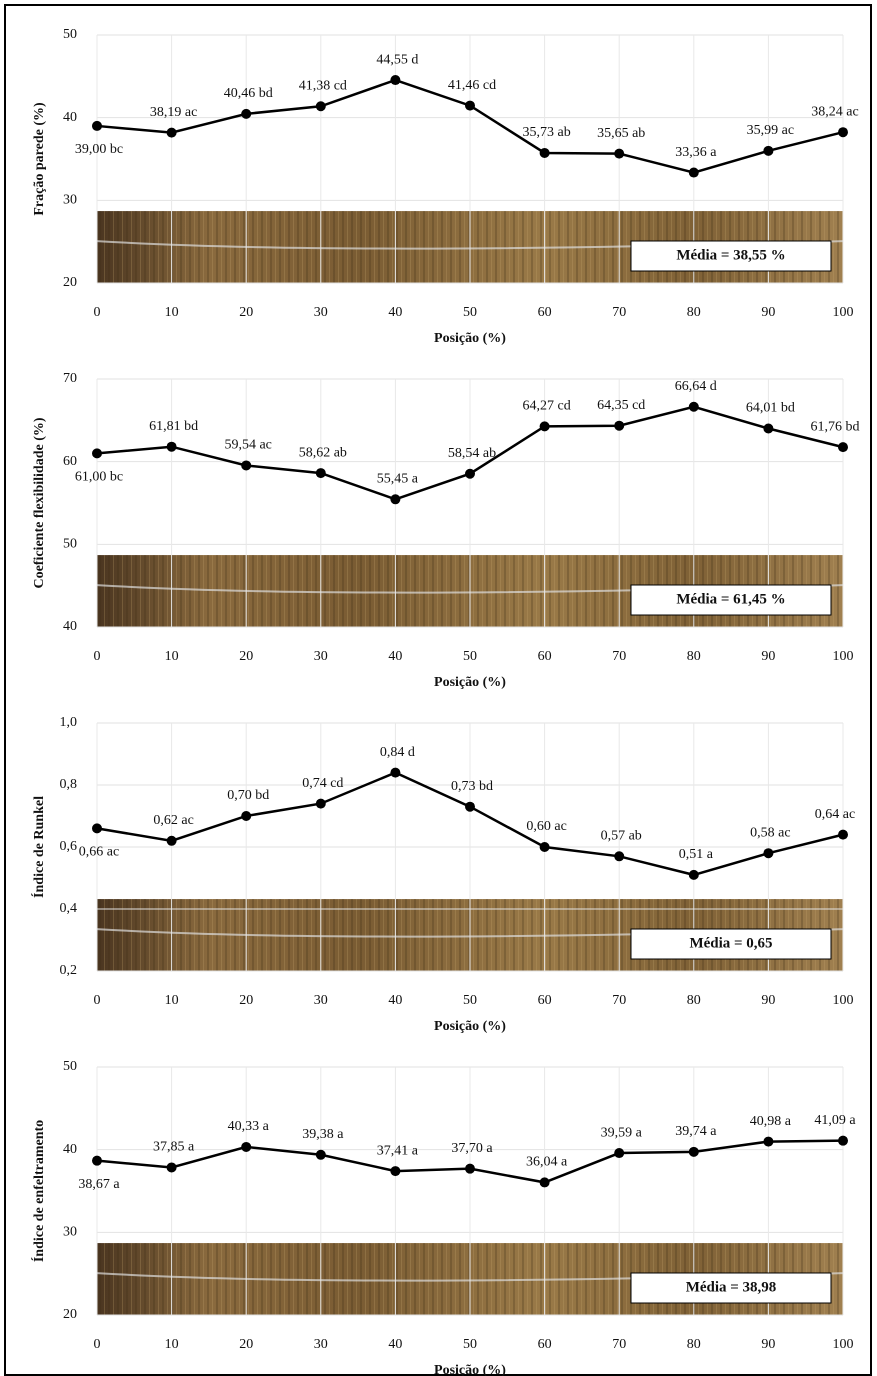 This screenshot has height=1376, width=877. Describe the element at coordinates (621, 836) in the screenshot. I see `data-label: 0,57 ab` at that location.